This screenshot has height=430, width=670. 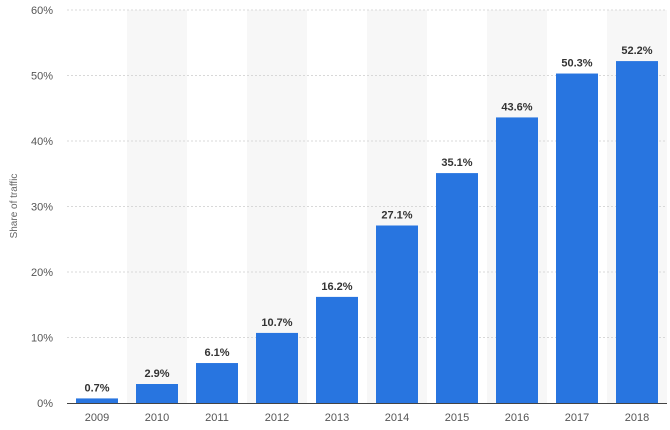 What do you see at coordinates (397, 314) in the screenshot?
I see `bar-2014` at bounding box center [397, 314].